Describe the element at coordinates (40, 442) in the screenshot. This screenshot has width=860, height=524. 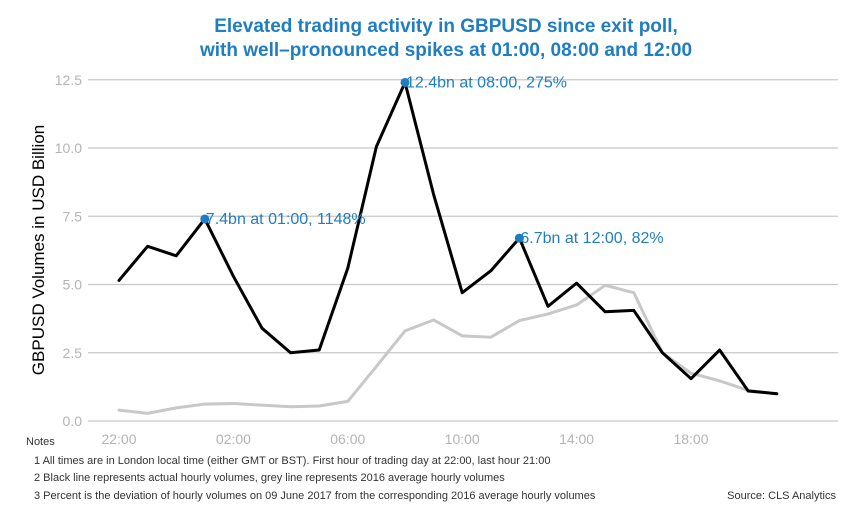
I see `notes-heading: Notes` at that location.